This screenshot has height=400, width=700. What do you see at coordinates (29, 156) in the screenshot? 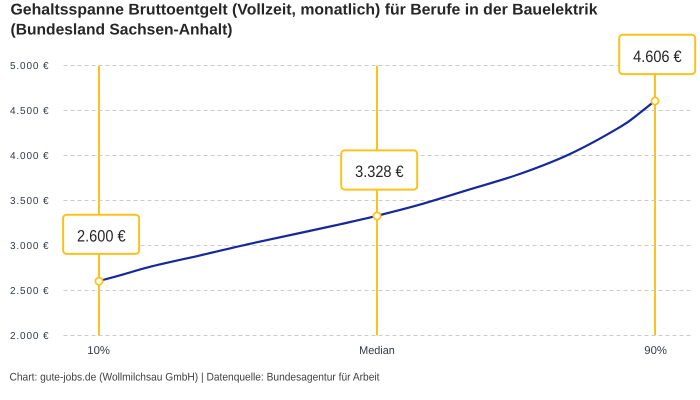
I see `svg-text: 4.000 €` at bounding box center [29, 156].